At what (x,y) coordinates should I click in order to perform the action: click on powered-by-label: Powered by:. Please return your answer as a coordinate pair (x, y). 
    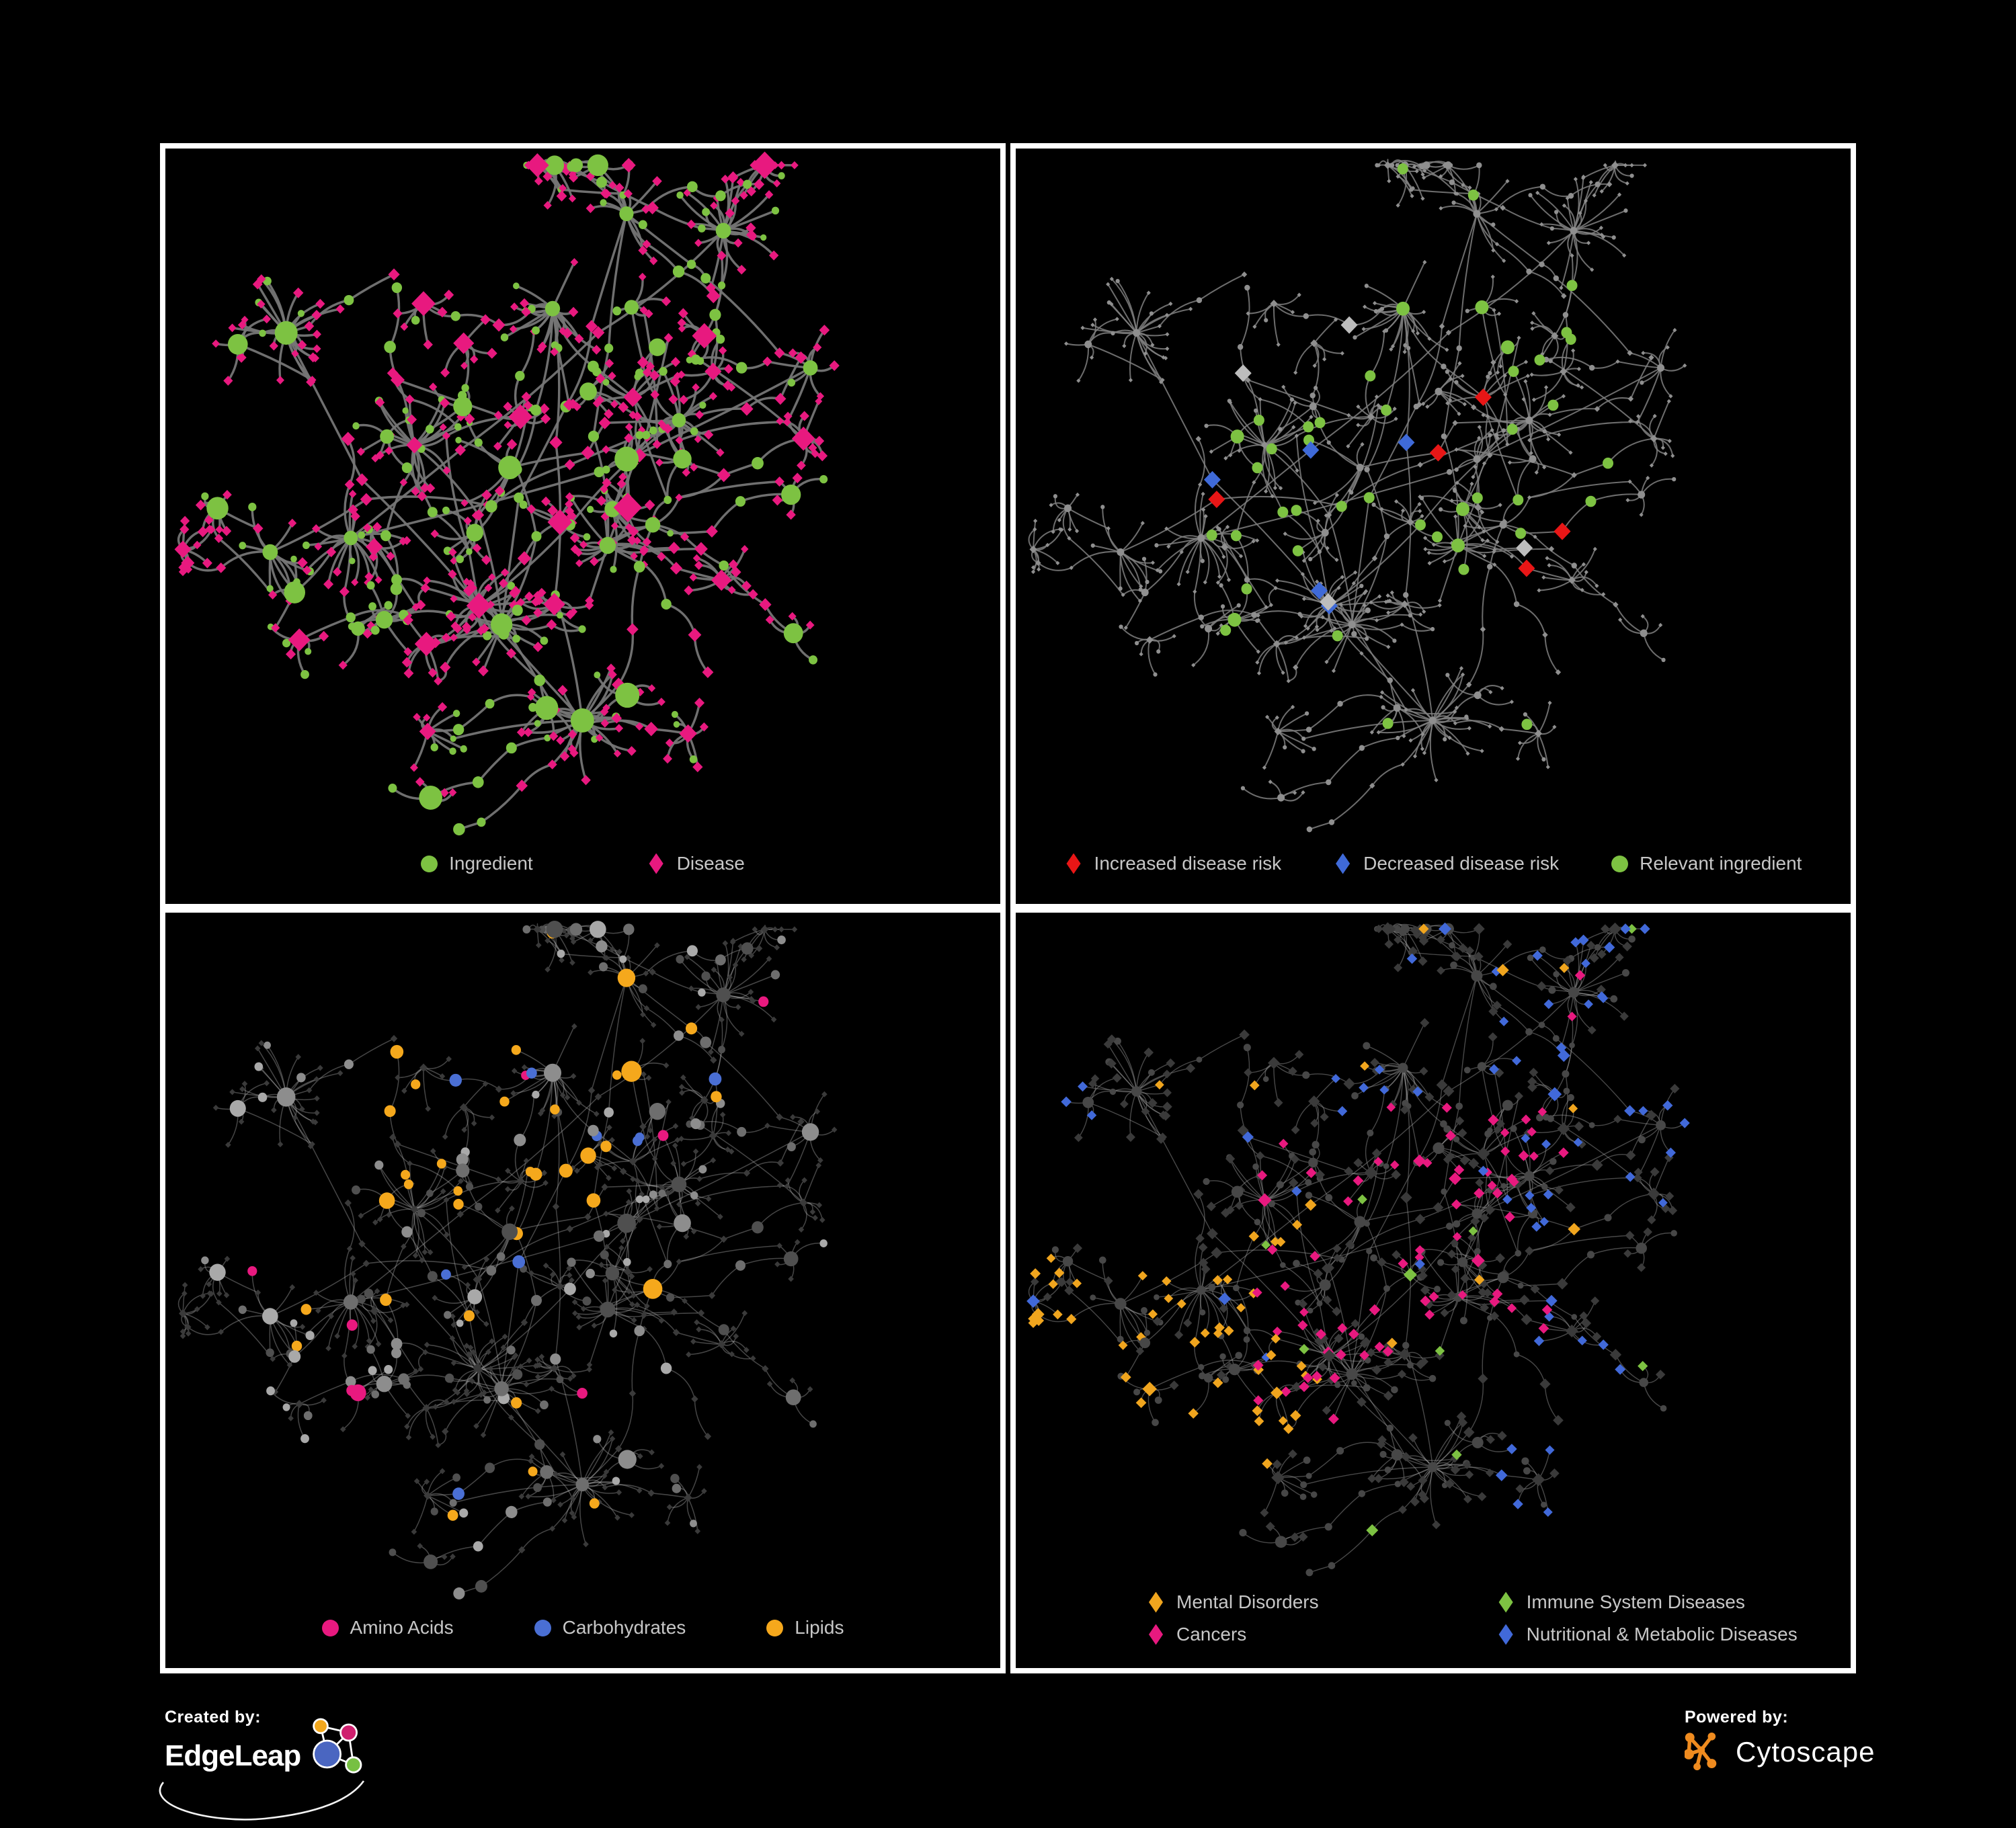
    Looking at the image, I should click on (1737, 1717).